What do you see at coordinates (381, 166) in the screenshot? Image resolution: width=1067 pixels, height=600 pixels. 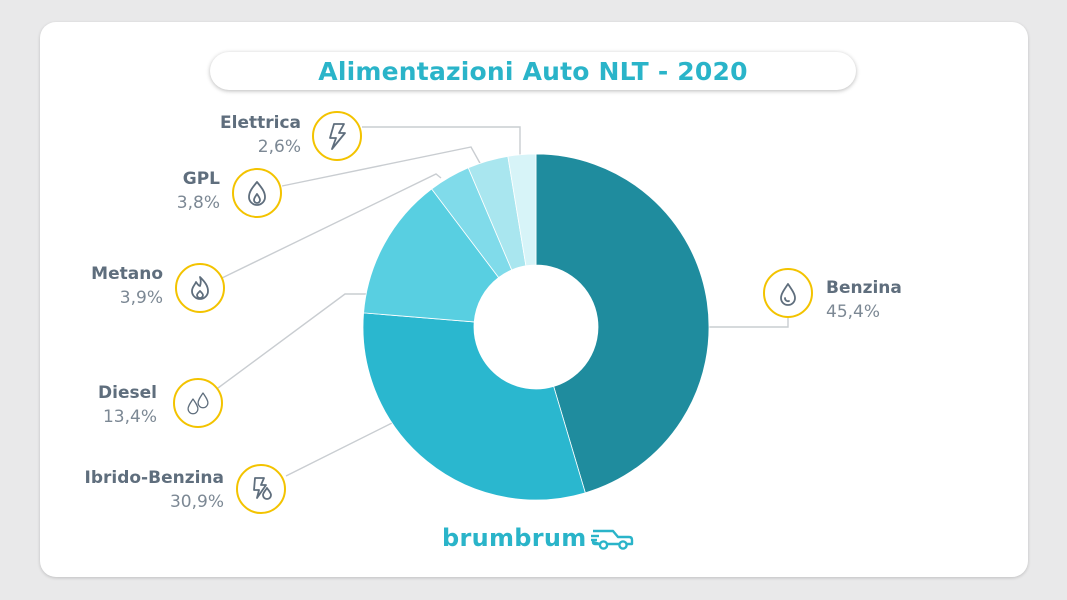 I see `leader-line-gpl` at bounding box center [381, 166].